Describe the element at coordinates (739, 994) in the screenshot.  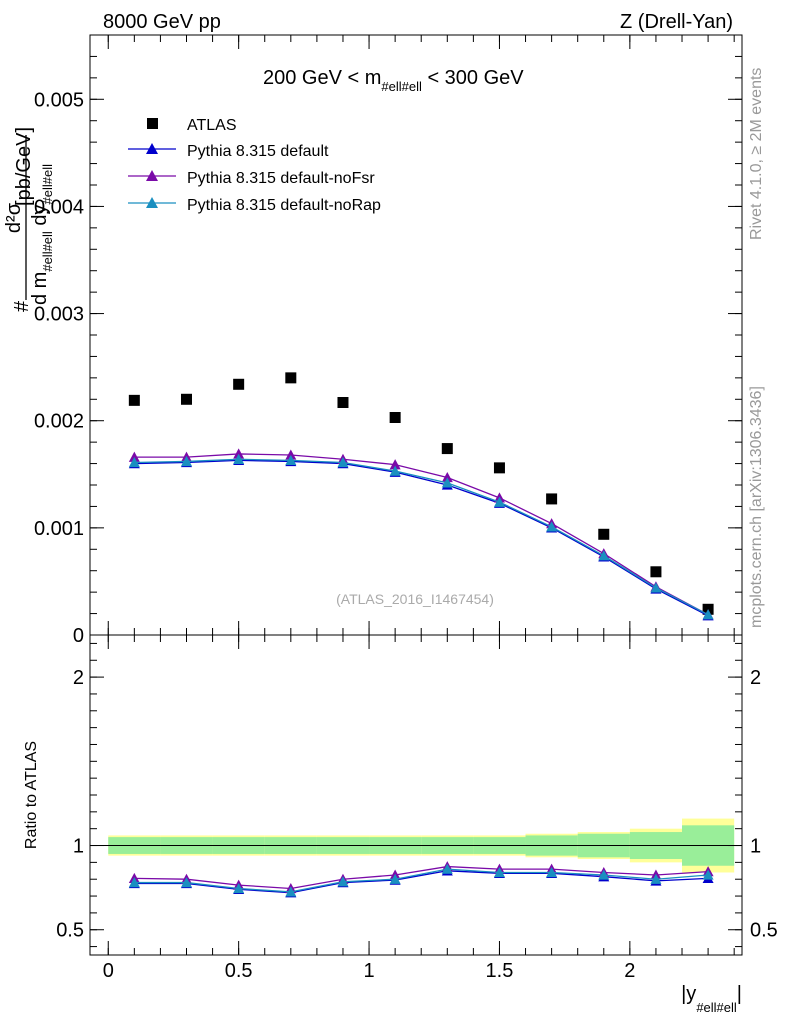
I see `xlabel-post: |` at that location.